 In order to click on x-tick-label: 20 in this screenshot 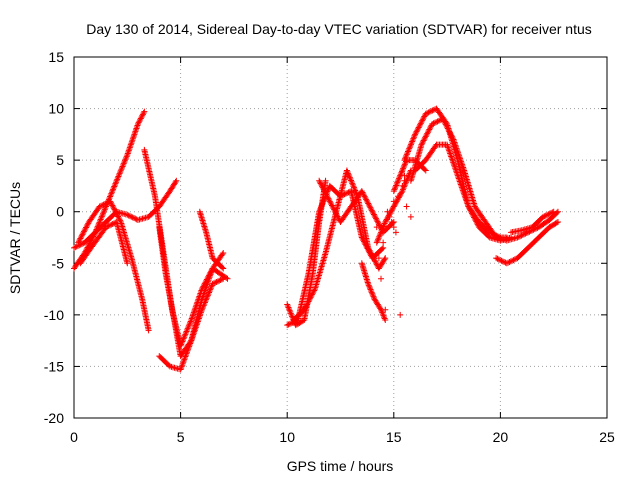, I will do `click(501, 437)`.